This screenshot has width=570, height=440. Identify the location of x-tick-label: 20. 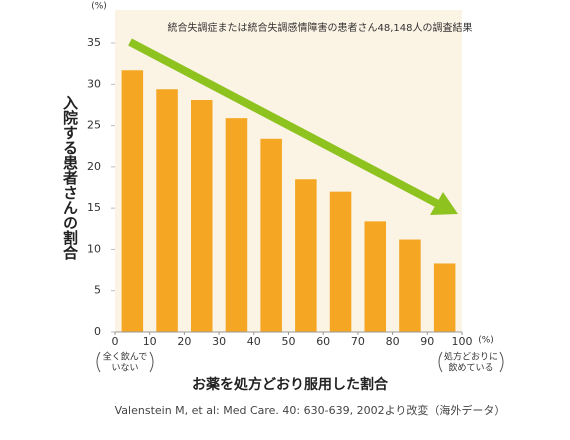
(184, 341).